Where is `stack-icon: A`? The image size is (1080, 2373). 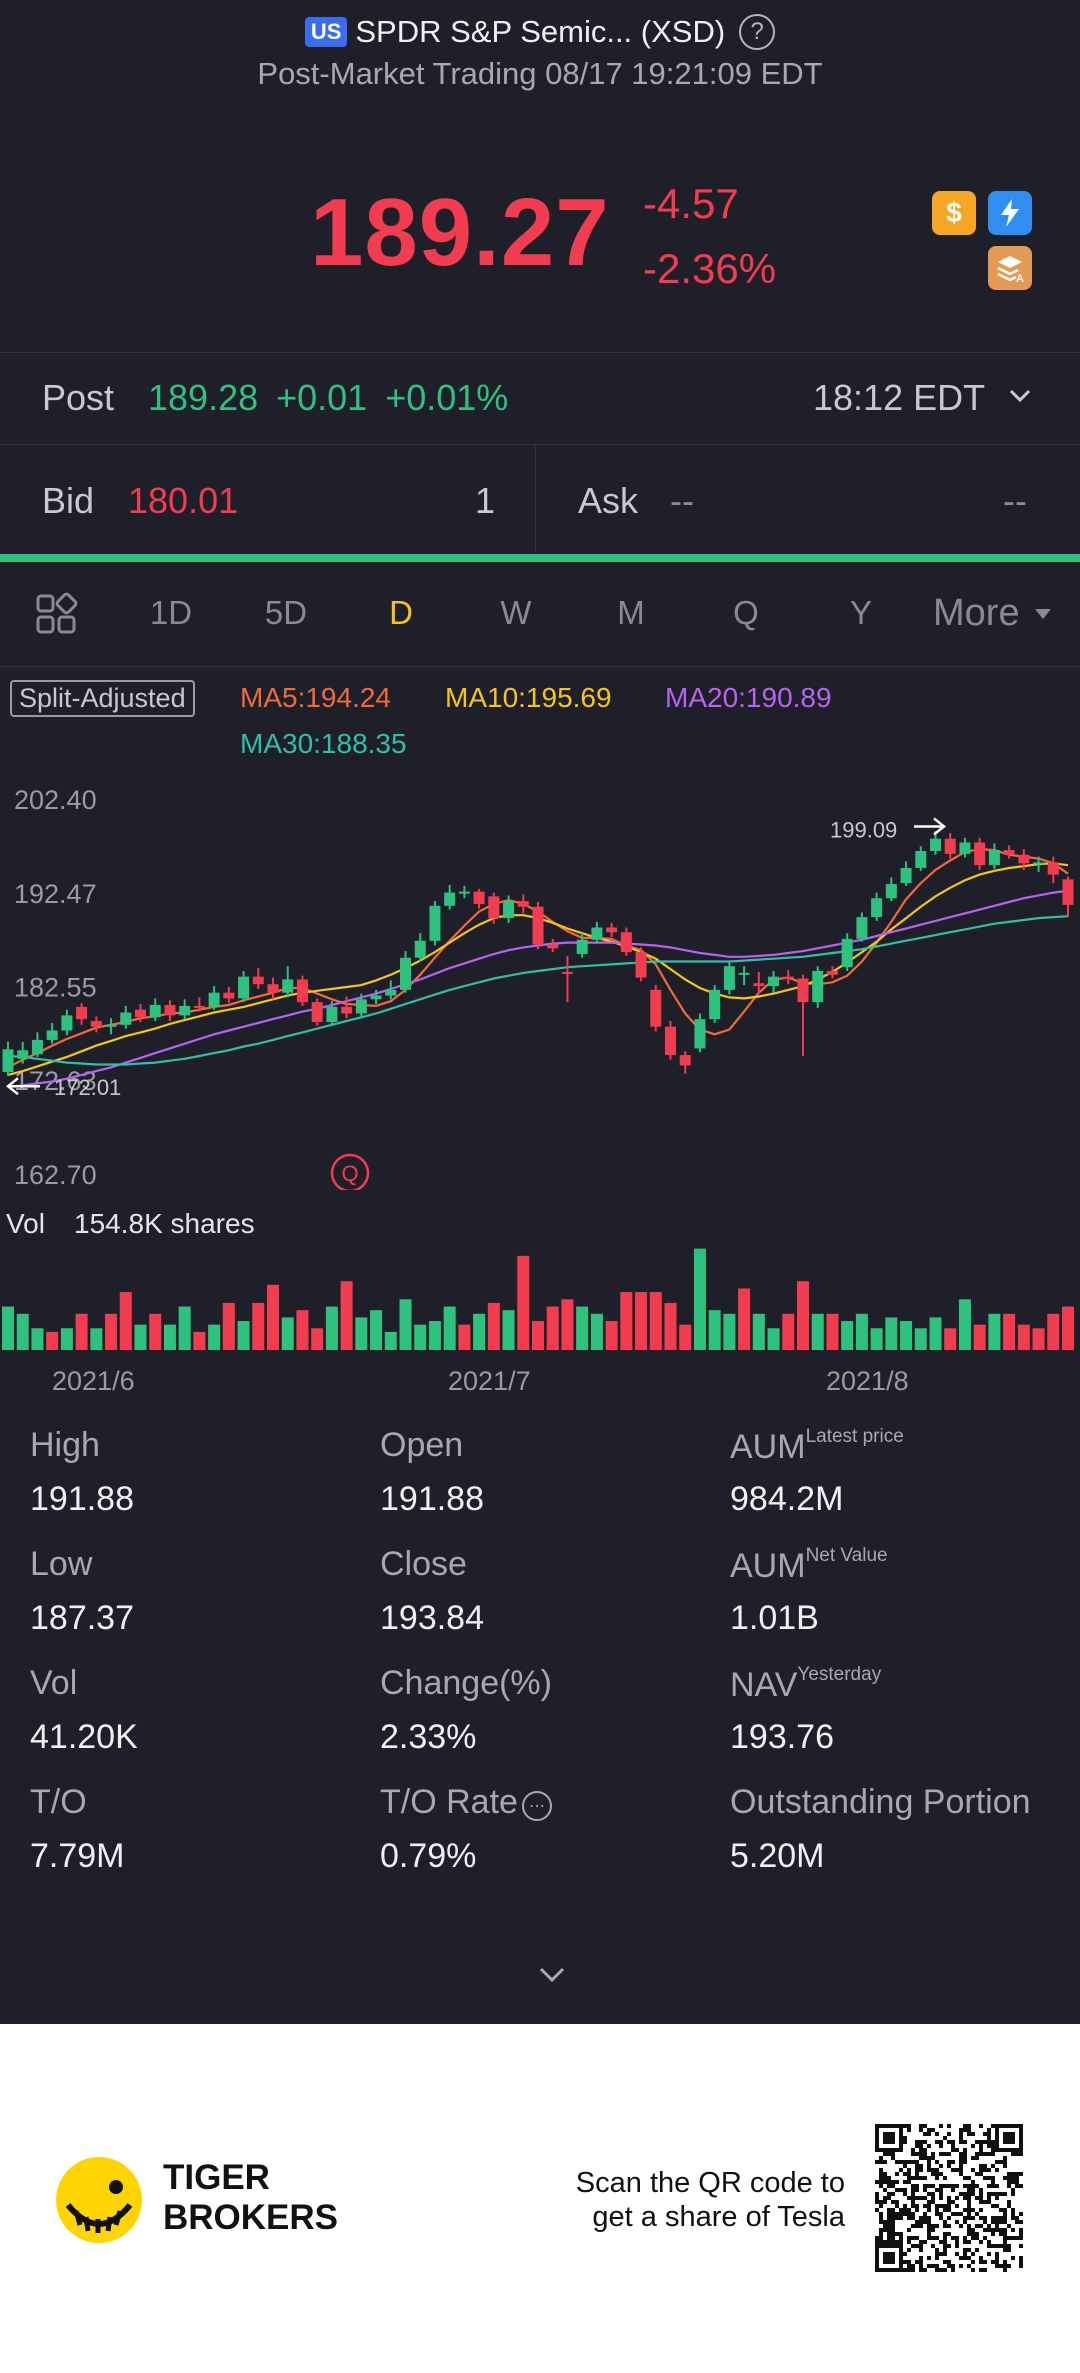 stack-icon: A is located at coordinates (1010, 268).